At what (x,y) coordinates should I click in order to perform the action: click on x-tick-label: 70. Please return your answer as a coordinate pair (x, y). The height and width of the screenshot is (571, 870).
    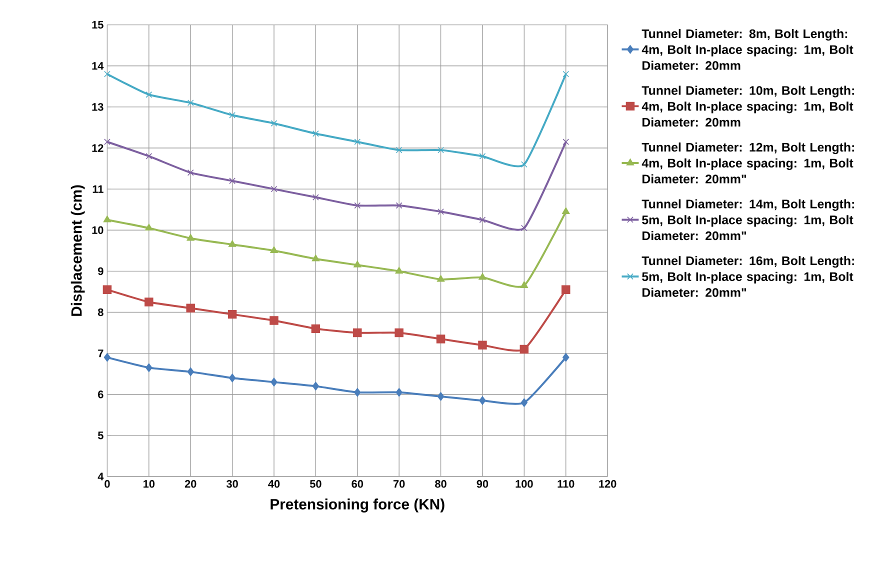
    Looking at the image, I should click on (399, 484).